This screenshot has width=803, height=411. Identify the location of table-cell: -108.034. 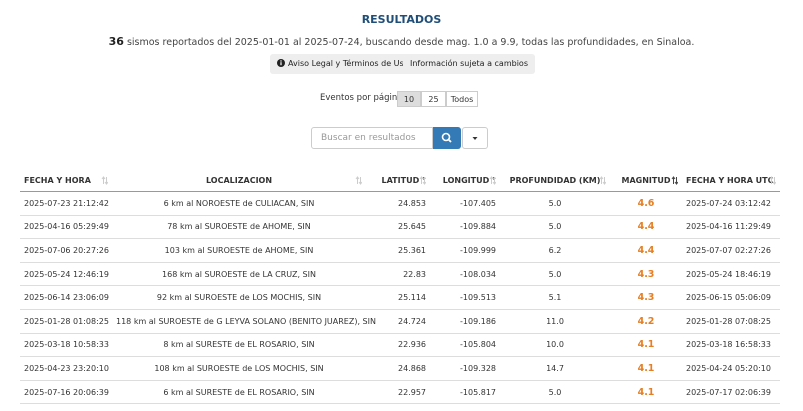
(465, 274).